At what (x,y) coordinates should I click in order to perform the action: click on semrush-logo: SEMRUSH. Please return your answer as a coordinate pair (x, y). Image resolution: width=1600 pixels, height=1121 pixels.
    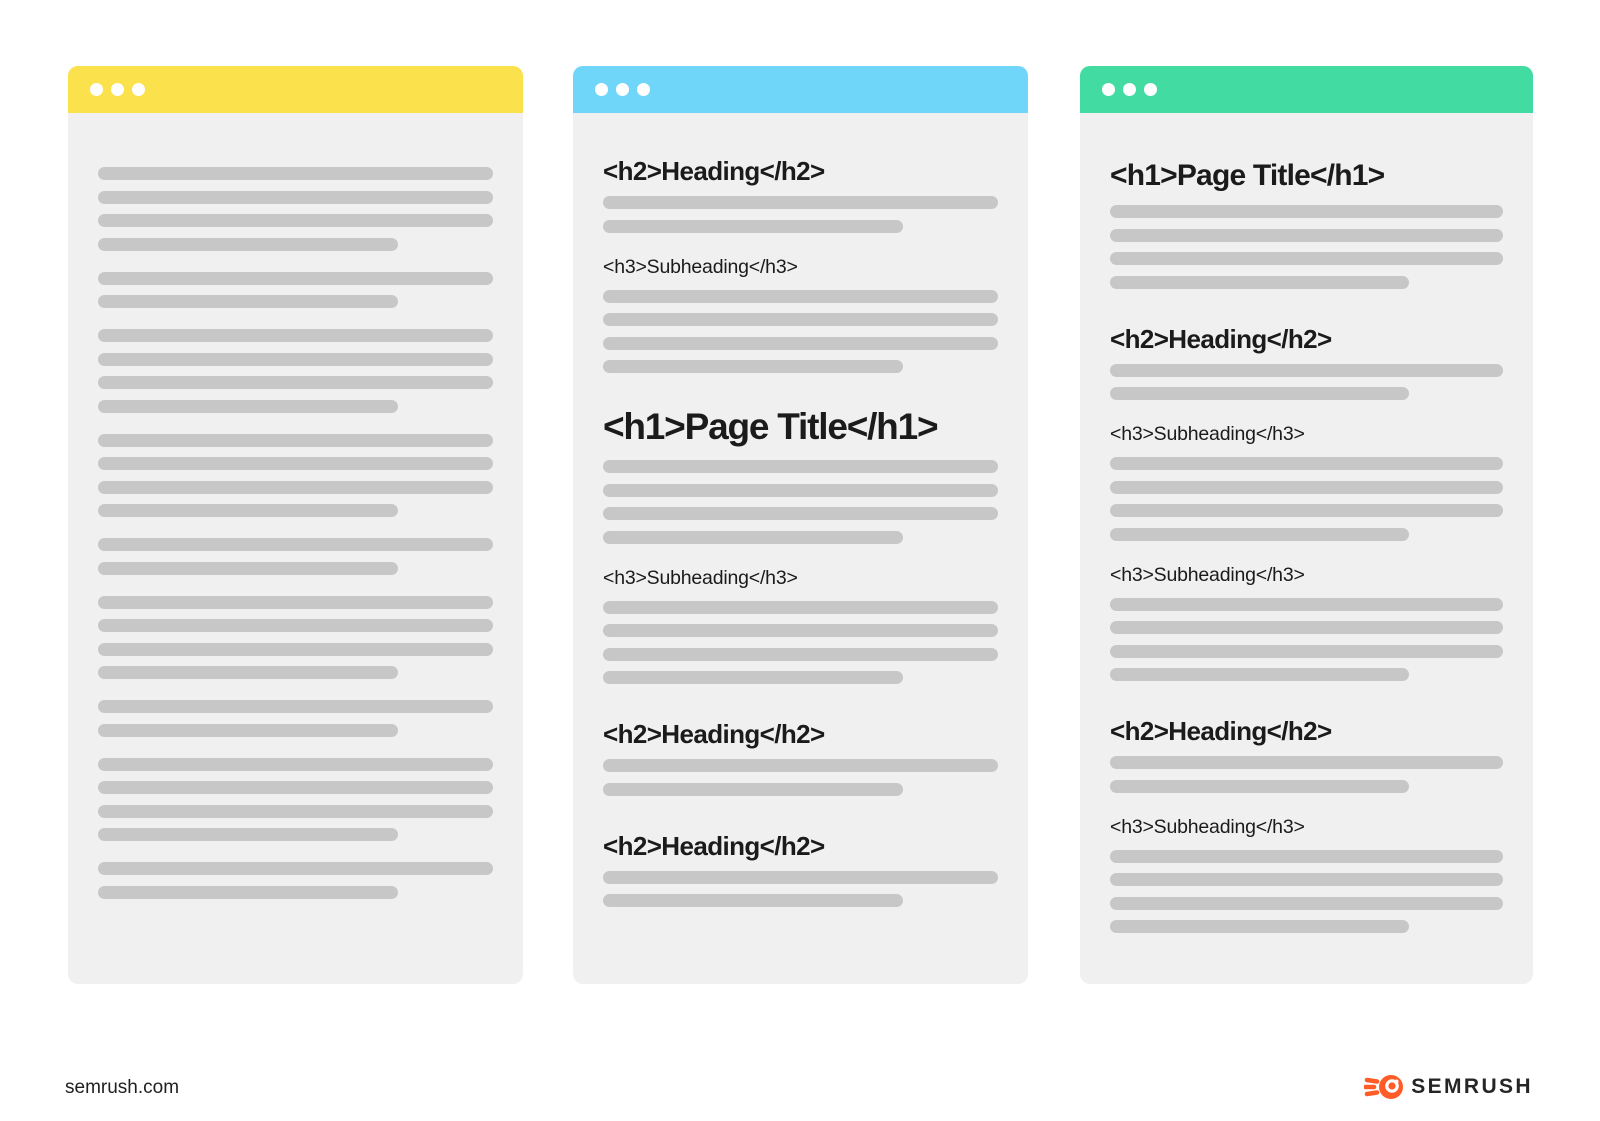
    Looking at the image, I should click on (1448, 1087).